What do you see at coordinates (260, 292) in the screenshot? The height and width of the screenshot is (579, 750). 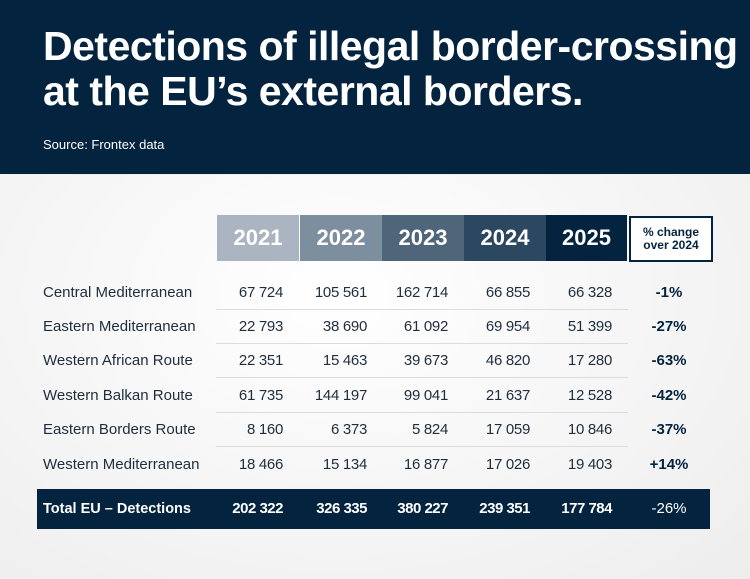 I see `cell-2021: 67 724` at bounding box center [260, 292].